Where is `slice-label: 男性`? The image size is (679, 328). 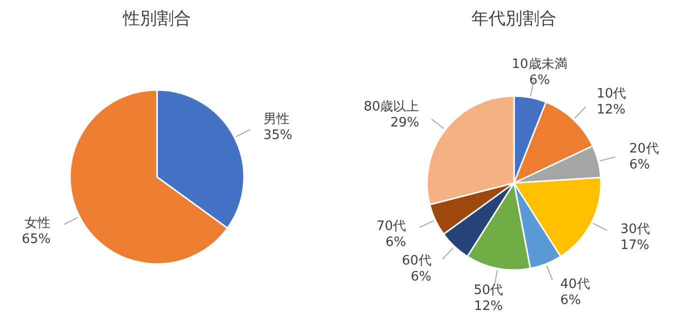
slice-label: 男性 is located at coordinates (276, 119).